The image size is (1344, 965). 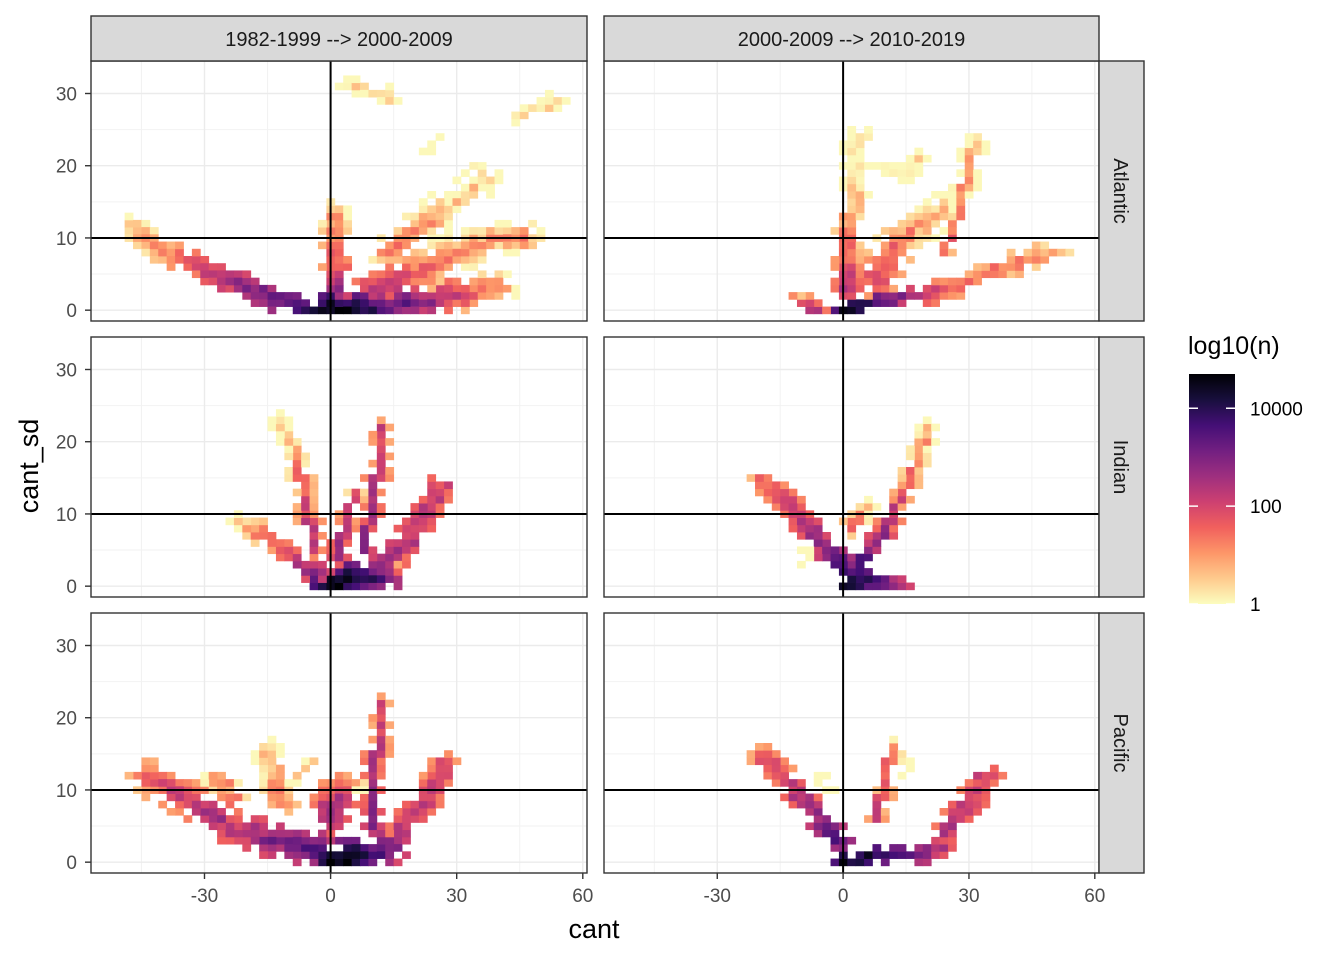 I want to click on row-strip-atlantic: Atlantic, so click(x=1121, y=191).